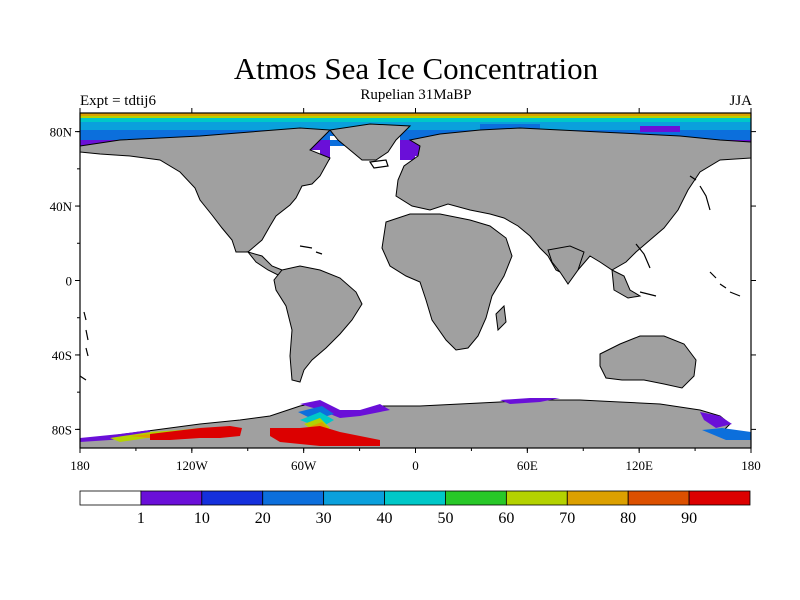 This screenshot has height=600, width=800. I want to click on island-pacific-west, so click(84, 346).